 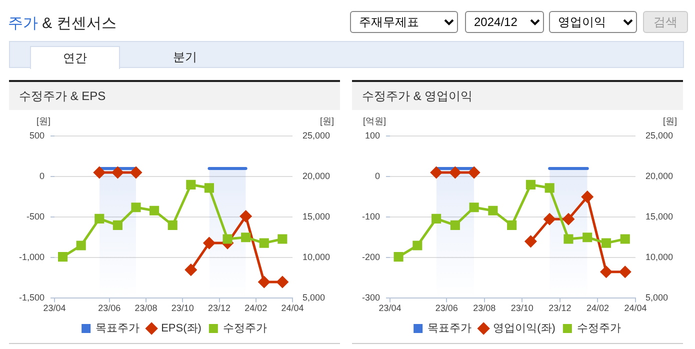 I want to click on y-tick-label: -1,500, so click(x=31, y=297).